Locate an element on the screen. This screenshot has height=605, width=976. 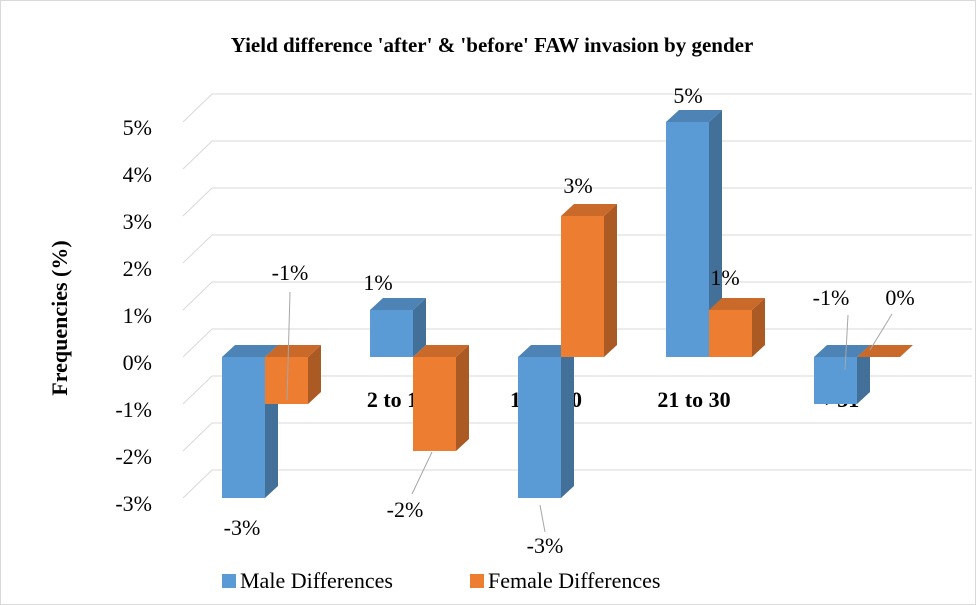
x-tick-label: 21 to 30 is located at coordinates (693, 399).